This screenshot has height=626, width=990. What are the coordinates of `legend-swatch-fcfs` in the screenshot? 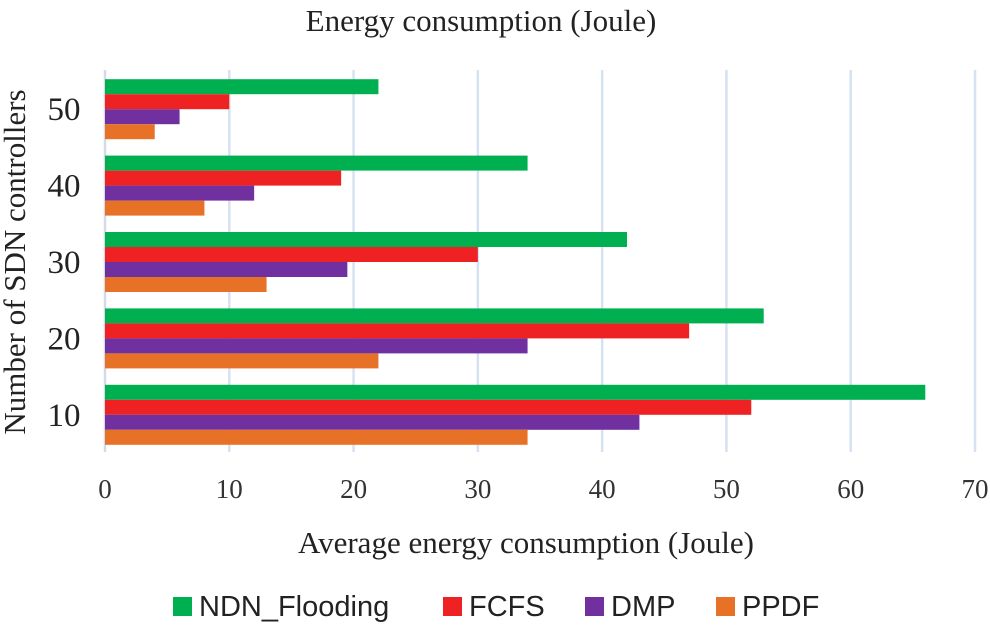 It's located at (452, 606).